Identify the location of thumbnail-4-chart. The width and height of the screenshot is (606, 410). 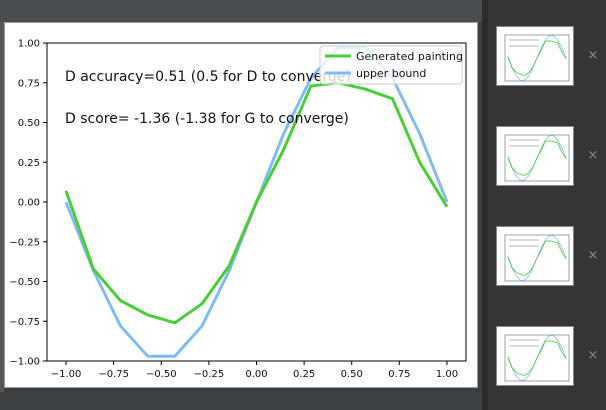
(537, 358).